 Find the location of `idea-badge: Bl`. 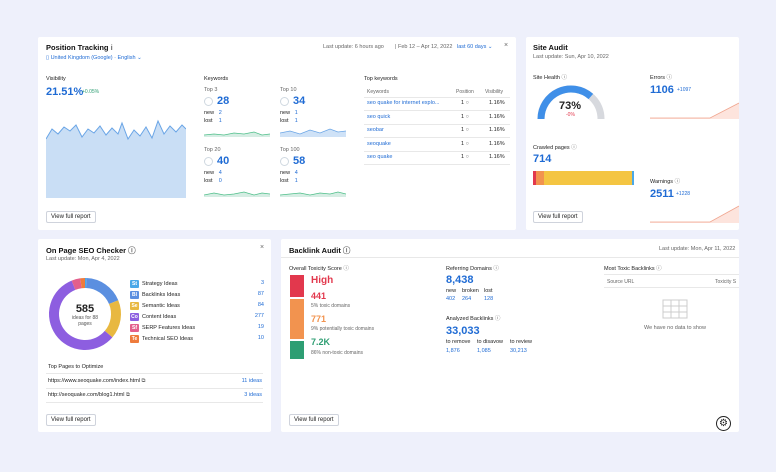

idea-badge: Bl is located at coordinates (134, 295).